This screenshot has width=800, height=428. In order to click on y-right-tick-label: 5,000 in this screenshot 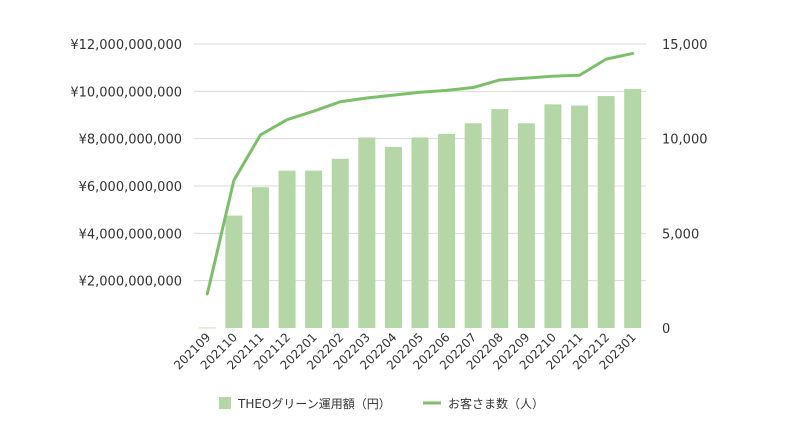, I will do `click(680, 234)`.